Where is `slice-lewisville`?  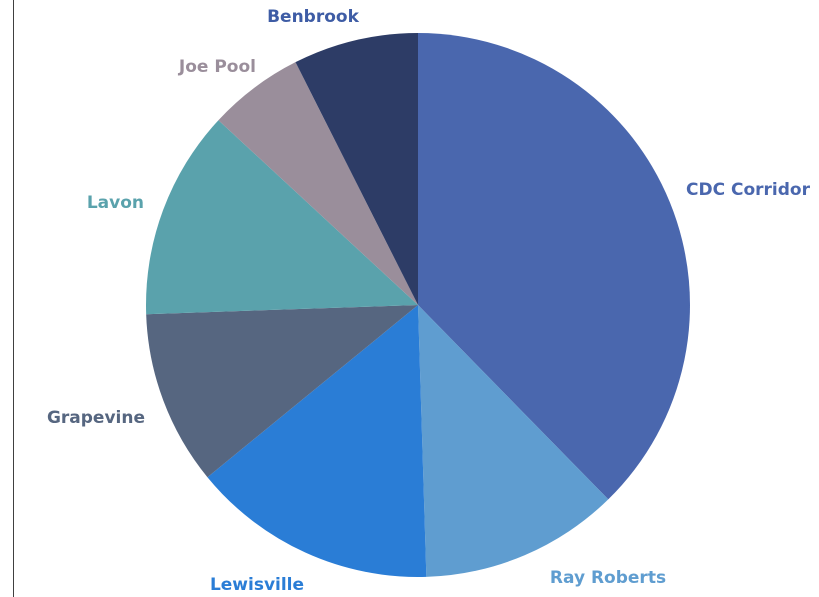 slice-lewisville is located at coordinates (317, 441).